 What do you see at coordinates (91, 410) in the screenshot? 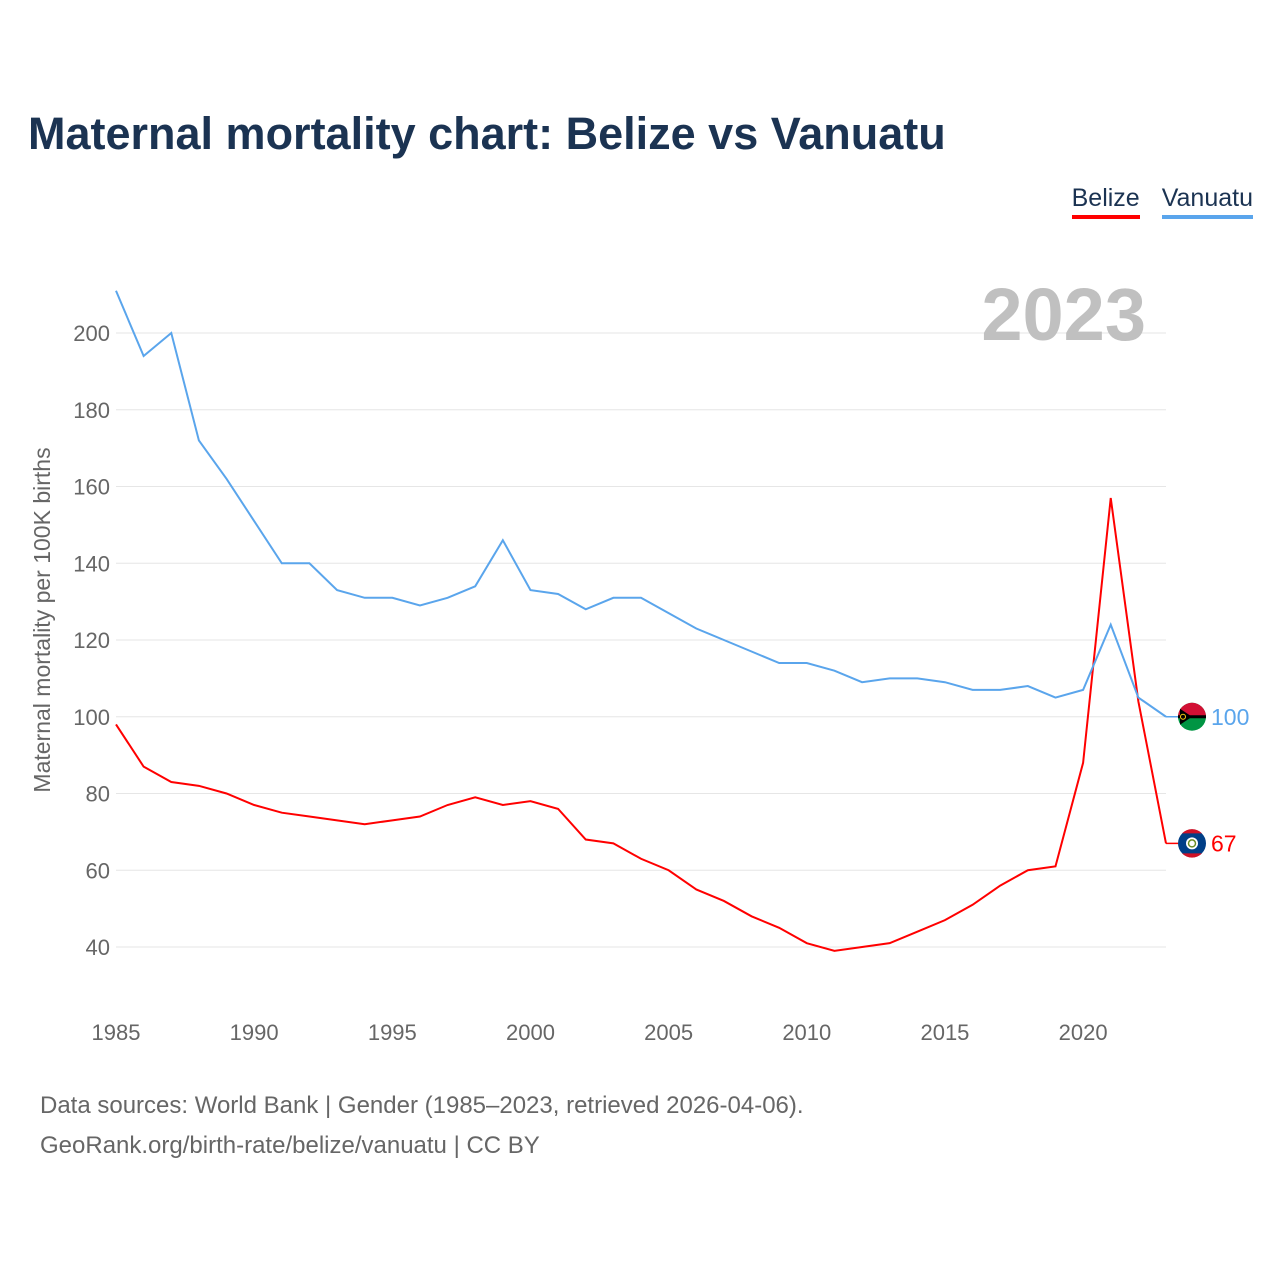
I see `y-tick-label: 180` at bounding box center [91, 410].